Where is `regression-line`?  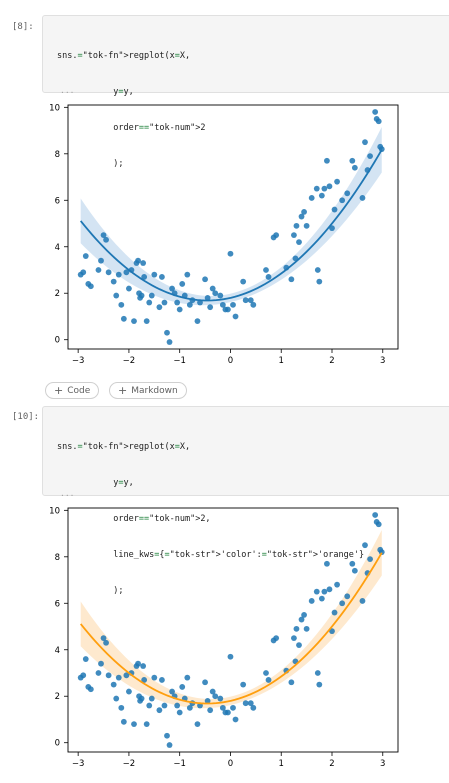
regression-line is located at coordinates (231, 225).